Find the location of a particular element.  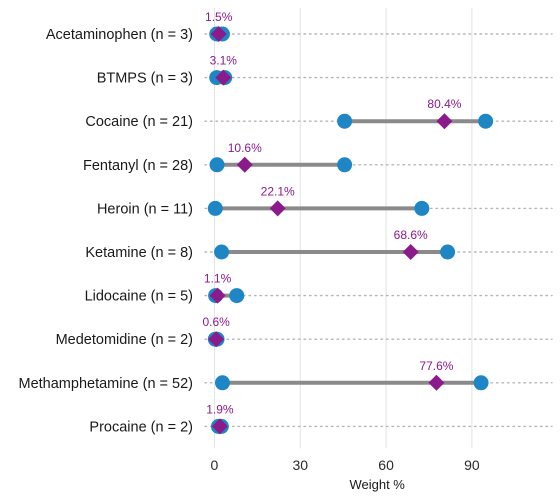

median-label: 22.1% is located at coordinates (278, 191).